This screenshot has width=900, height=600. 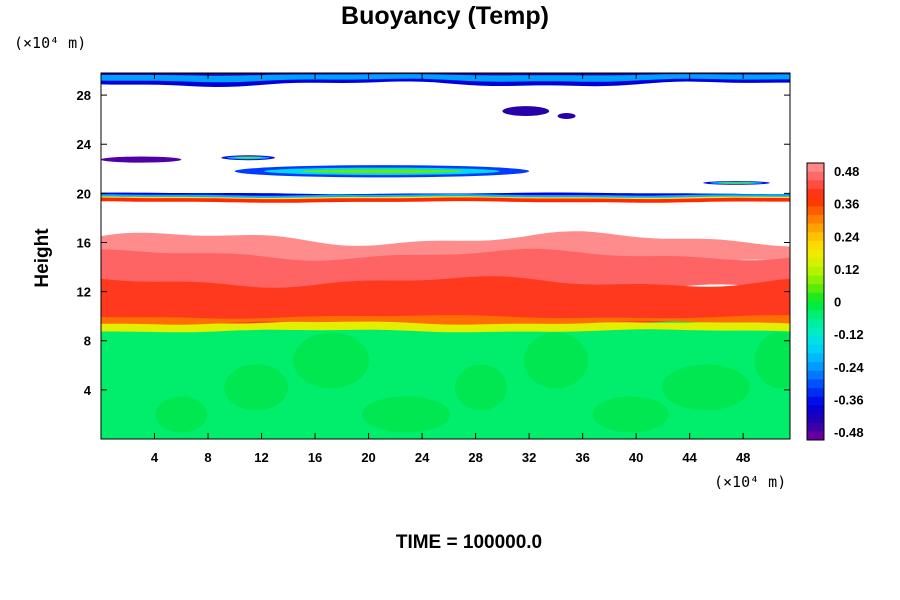 What do you see at coordinates (84, 95) in the screenshot?
I see `y-tick-label: 28` at bounding box center [84, 95].